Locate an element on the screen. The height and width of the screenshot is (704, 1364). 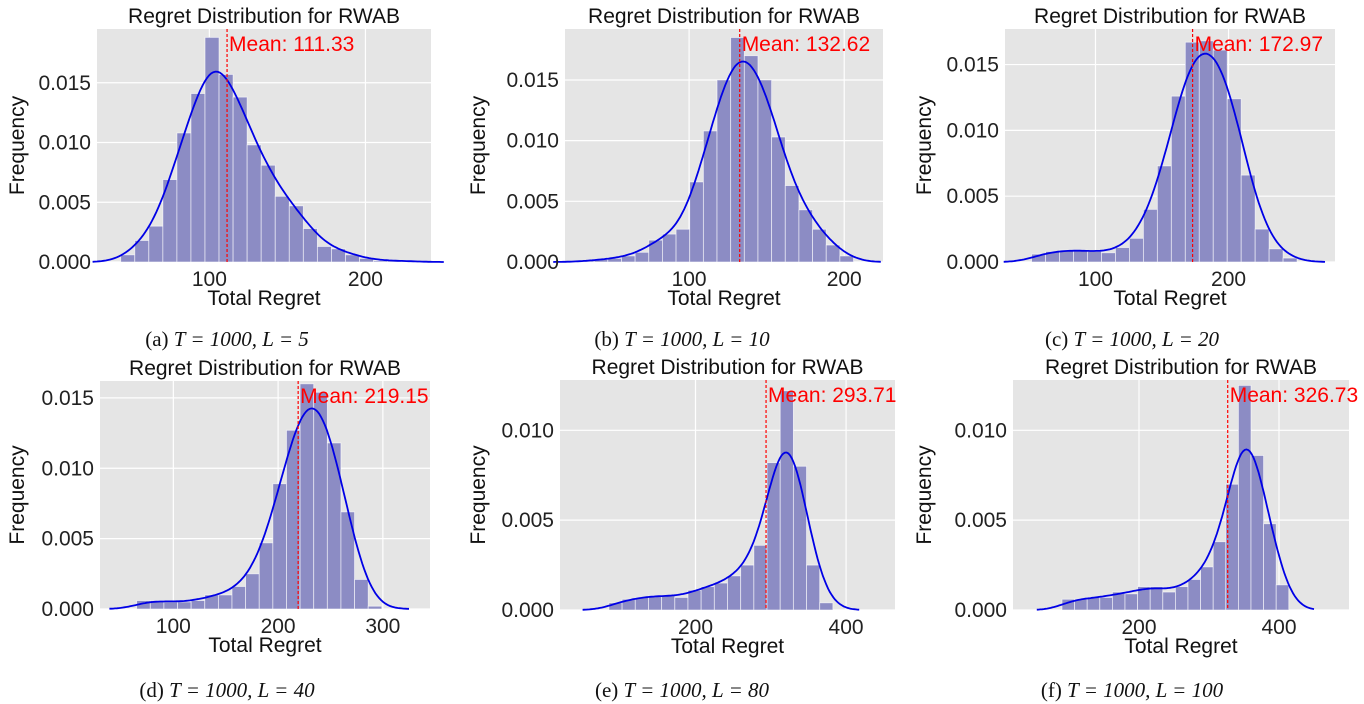
caption-math: T = 1000, L = 5 is located at coordinates (241, 339).